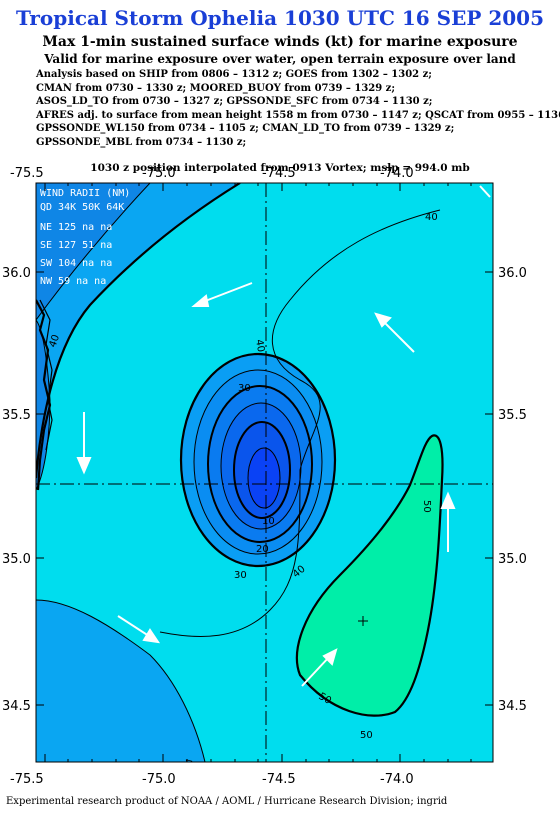 The image size is (560, 815). I want to click on contour-5kt, so click(264, 478).